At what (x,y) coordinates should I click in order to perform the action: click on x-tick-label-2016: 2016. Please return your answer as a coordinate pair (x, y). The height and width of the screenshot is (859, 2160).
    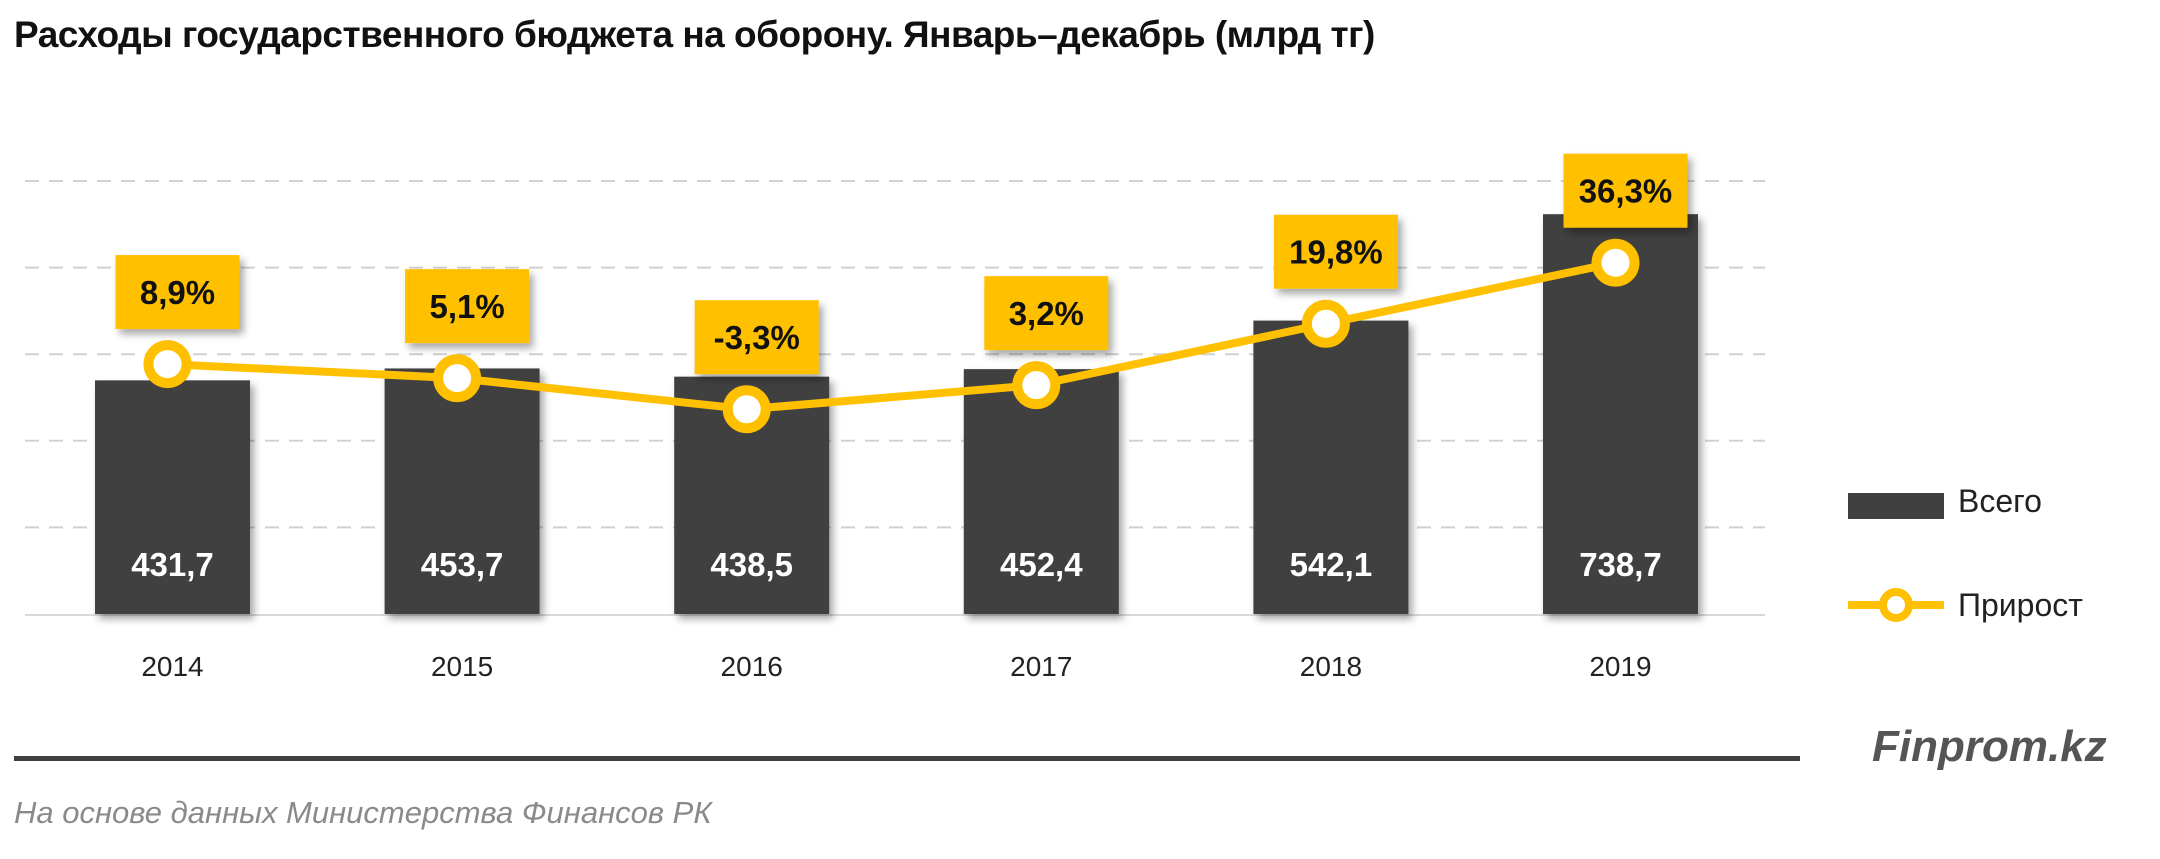
    Looking at the image, I should click on (752, 666).